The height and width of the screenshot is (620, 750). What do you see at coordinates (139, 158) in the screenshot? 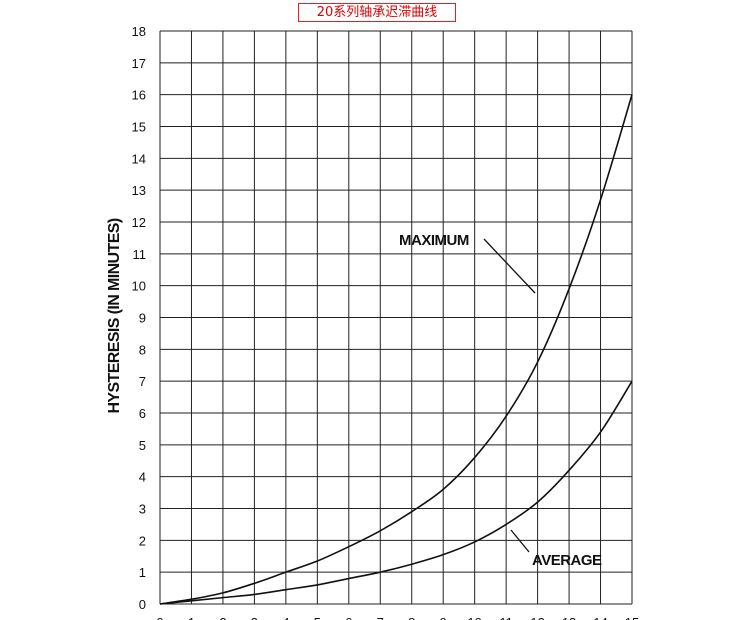
I see `y-tick-label: 14` at bounding box center [139, 158].